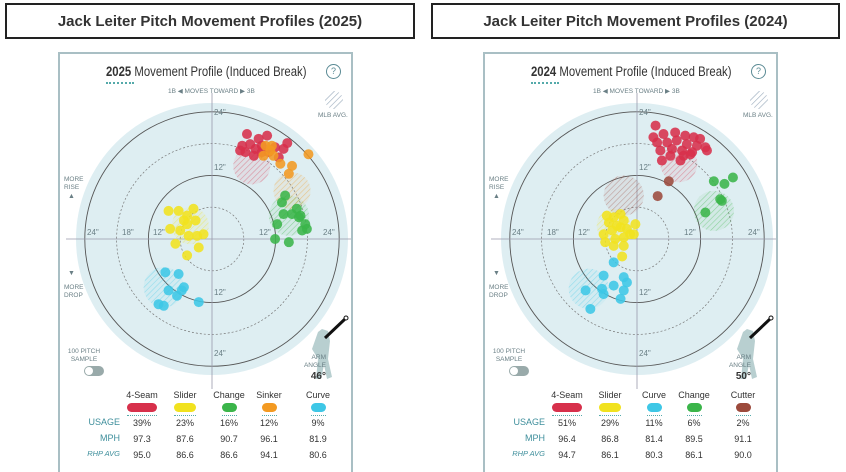 The height and width of the screenshot is (472, 846). I want to click on rhp-avg-value: 94.7, so click(567, 455).